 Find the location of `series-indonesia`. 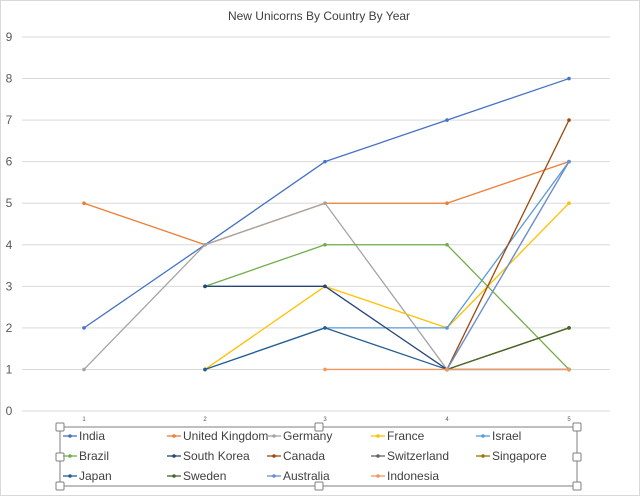

series-indonesia is located at coordinates (447, 369).